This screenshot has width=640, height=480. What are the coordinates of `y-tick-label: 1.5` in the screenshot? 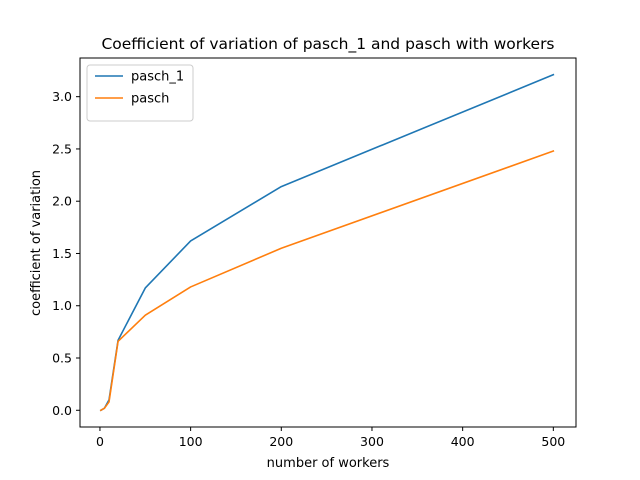 It's located at (62, 253).